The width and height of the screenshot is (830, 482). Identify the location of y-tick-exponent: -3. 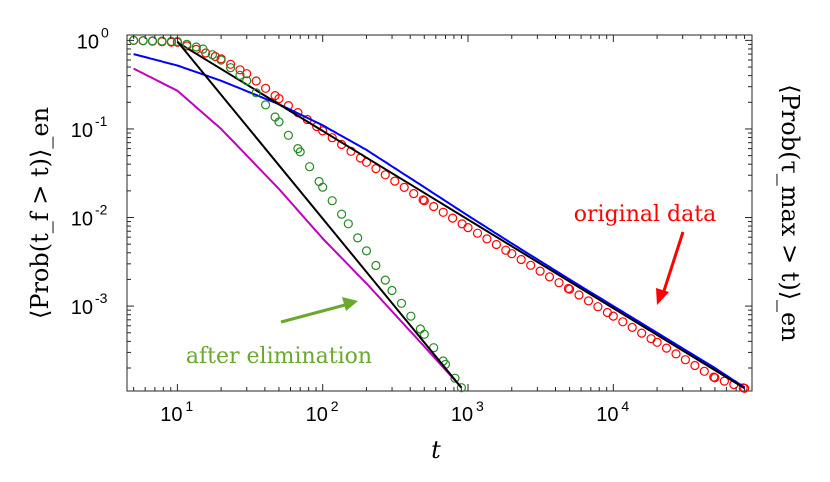
(101, 298).